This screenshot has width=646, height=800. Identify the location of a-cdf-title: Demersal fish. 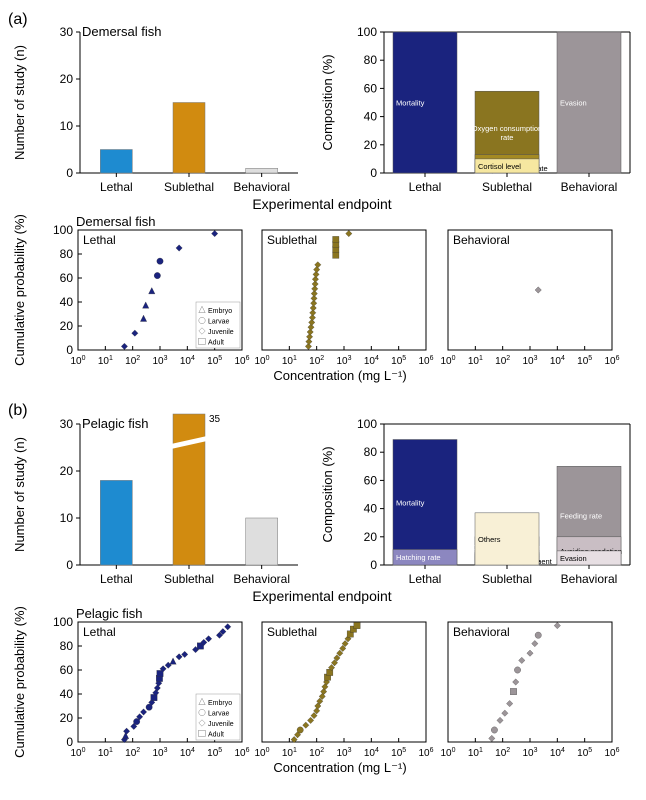
(115, 221).